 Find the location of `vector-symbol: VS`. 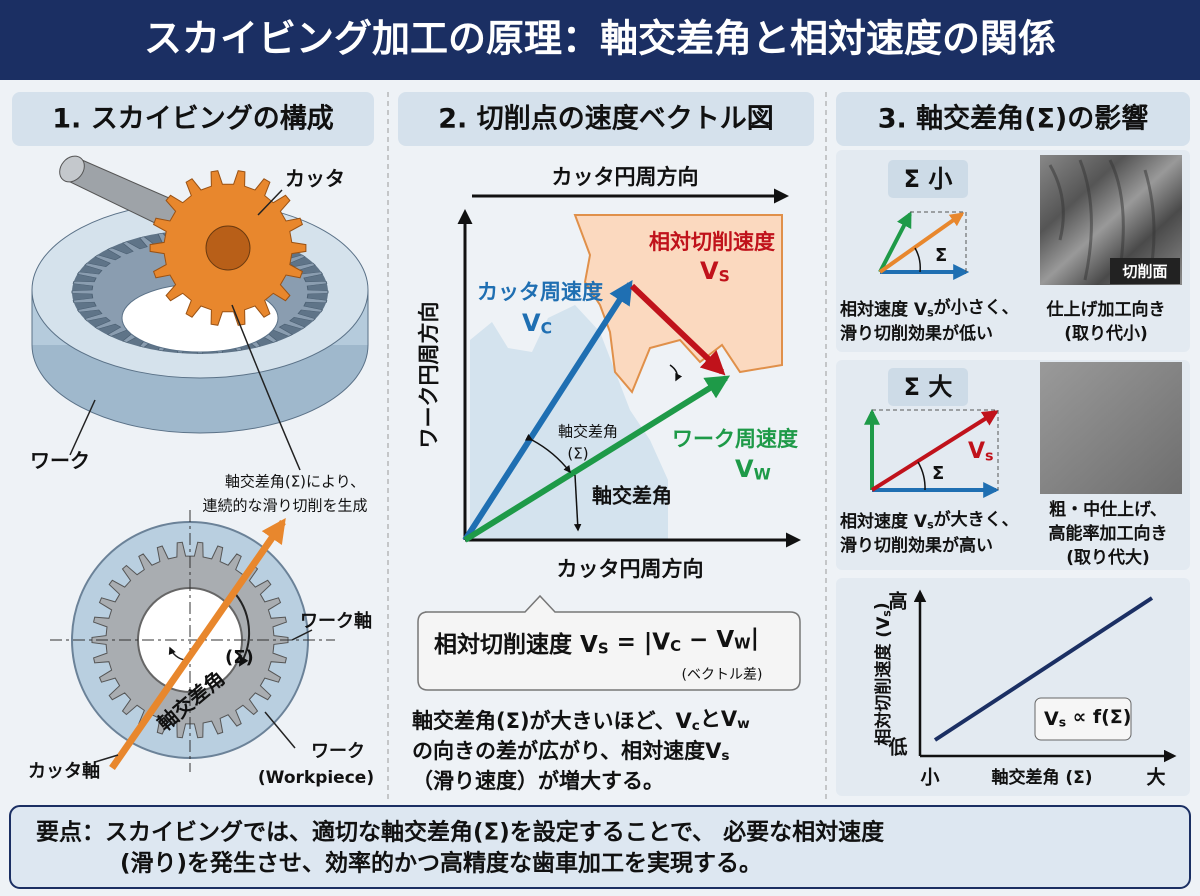

vector-symbol: VS is located at coordinates (715, 271).